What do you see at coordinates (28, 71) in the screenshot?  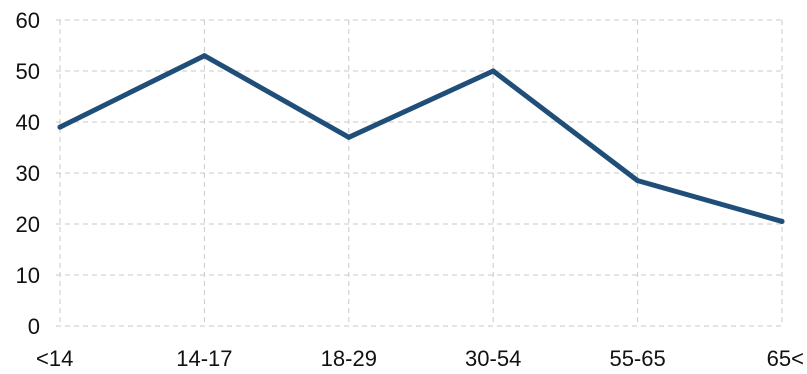 I see `y-tick-label: 50` at bounding box center [28, 71].